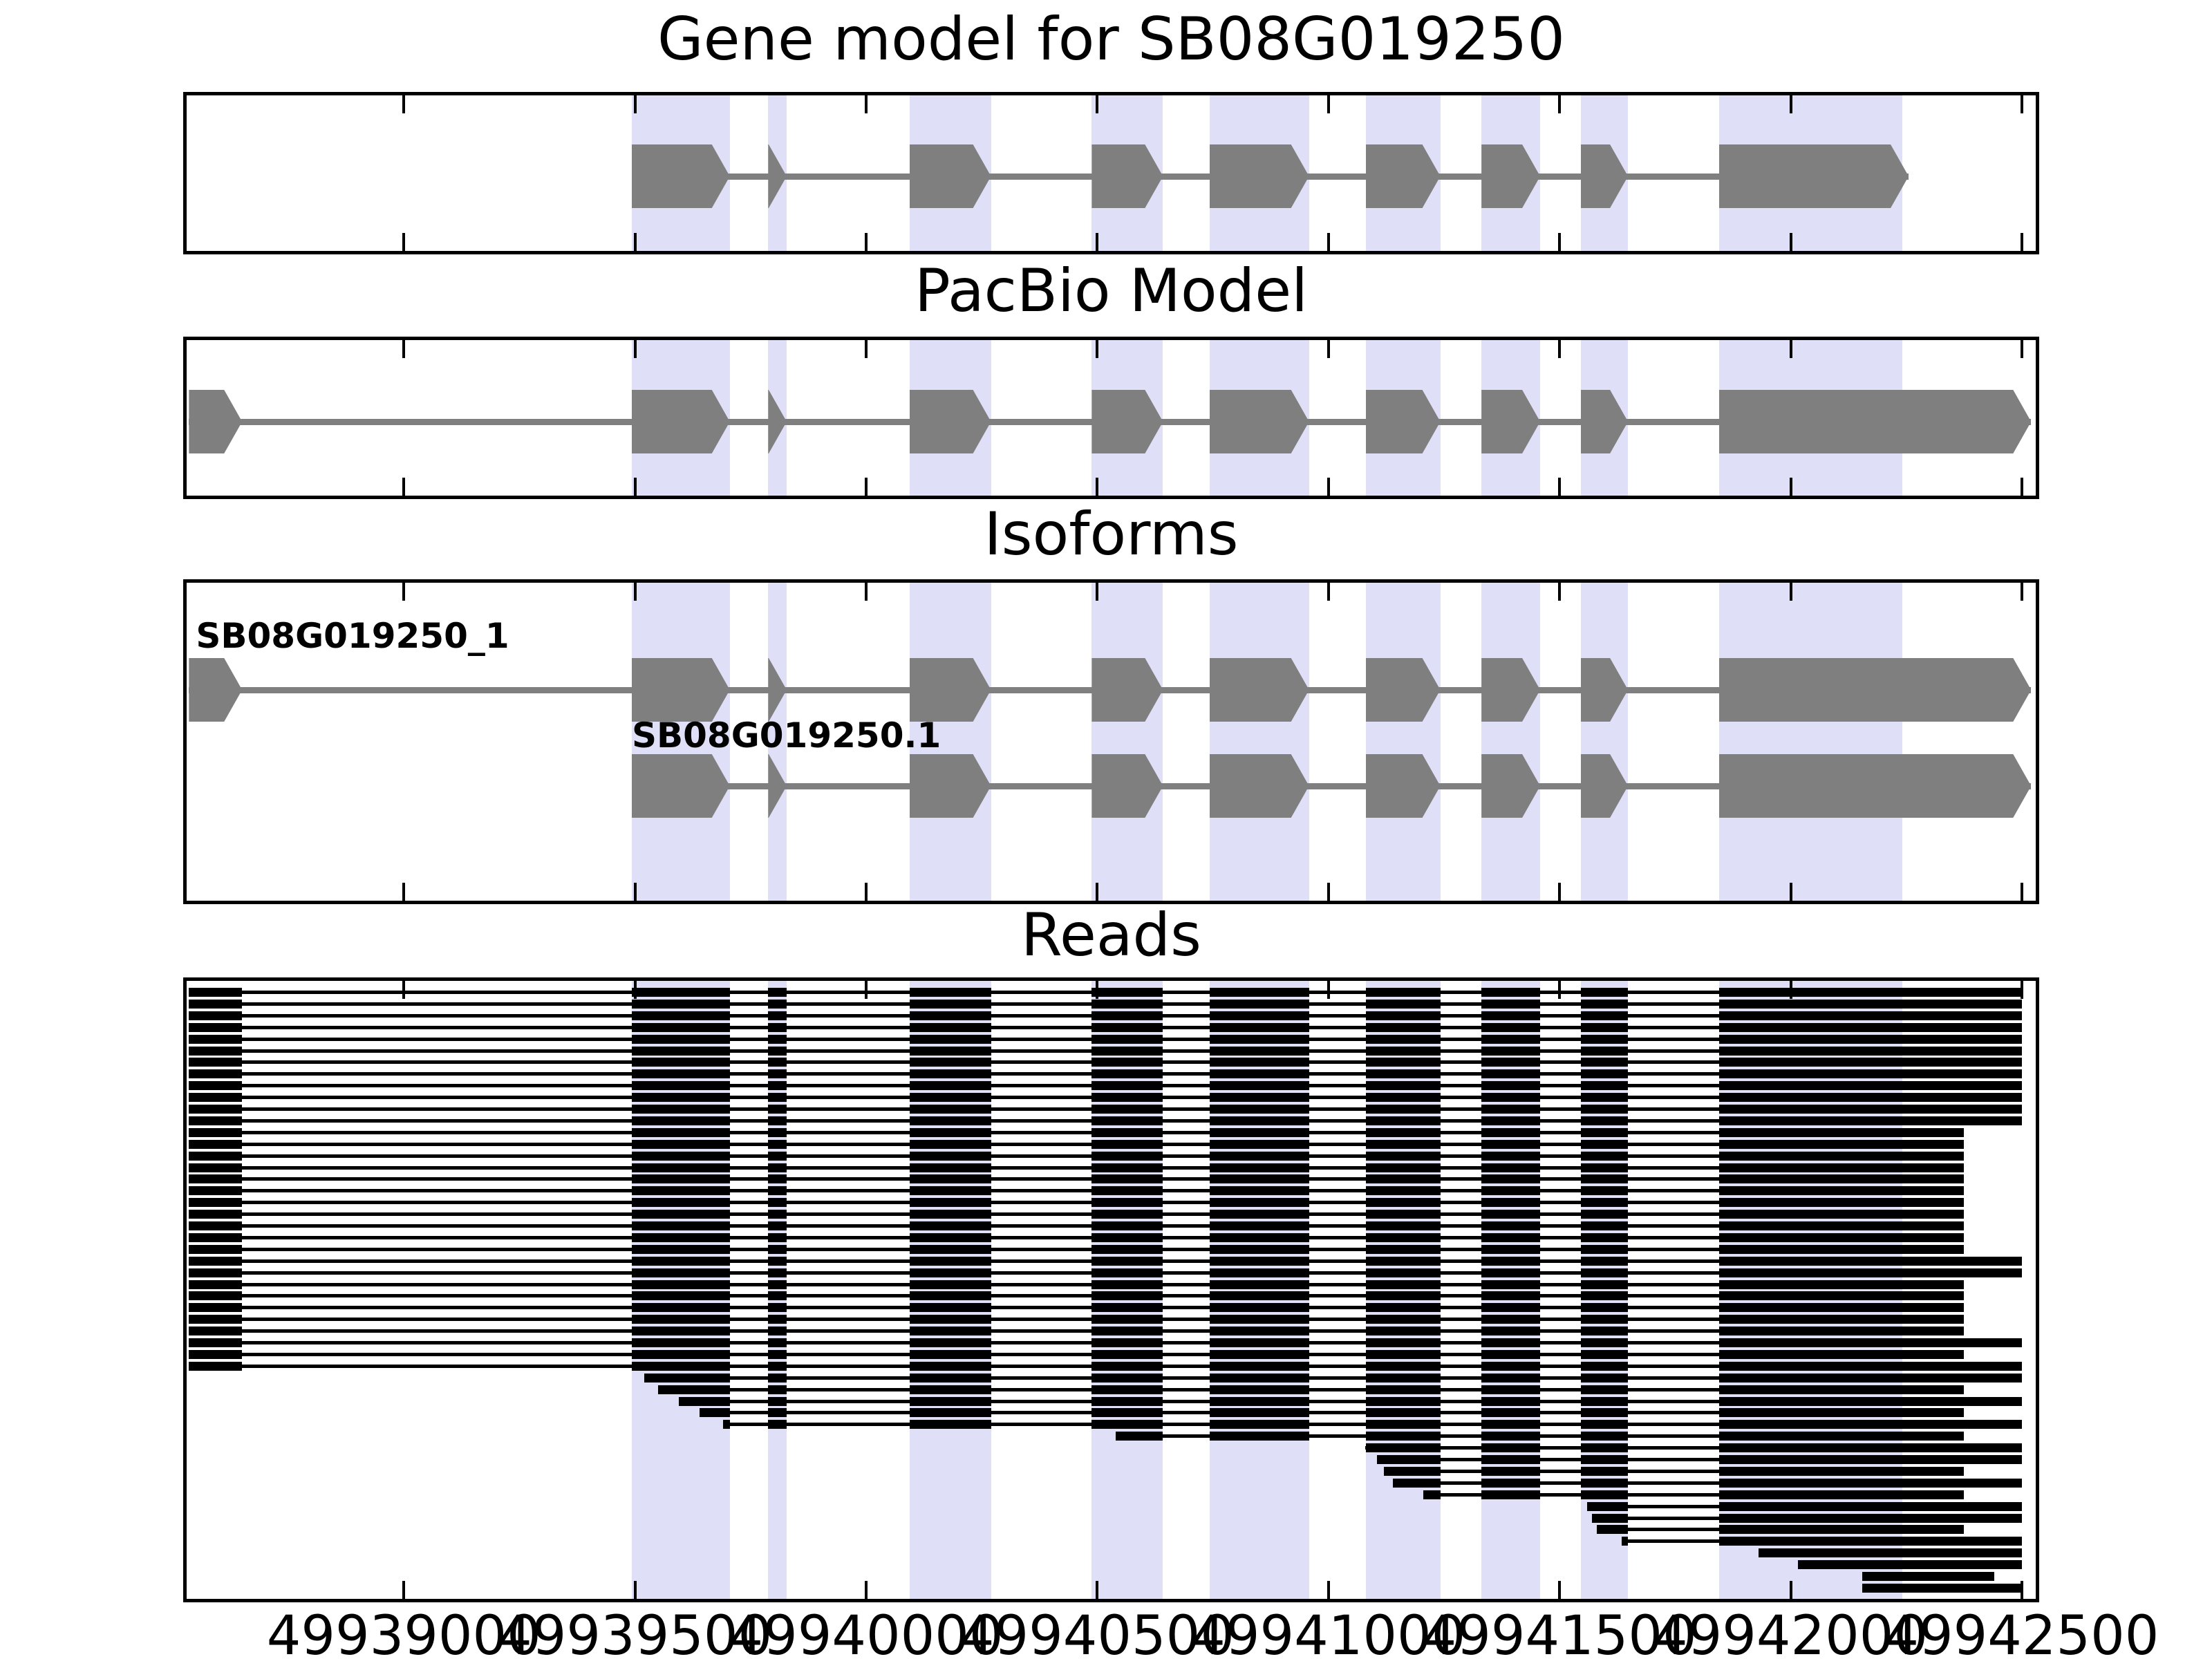 Image resolution: width=2212 pixels, height=1659 pixels. Describe the element at coordinates (636, 1632) in the screenshot. I see `x-tick-label: 49939500` at that location.